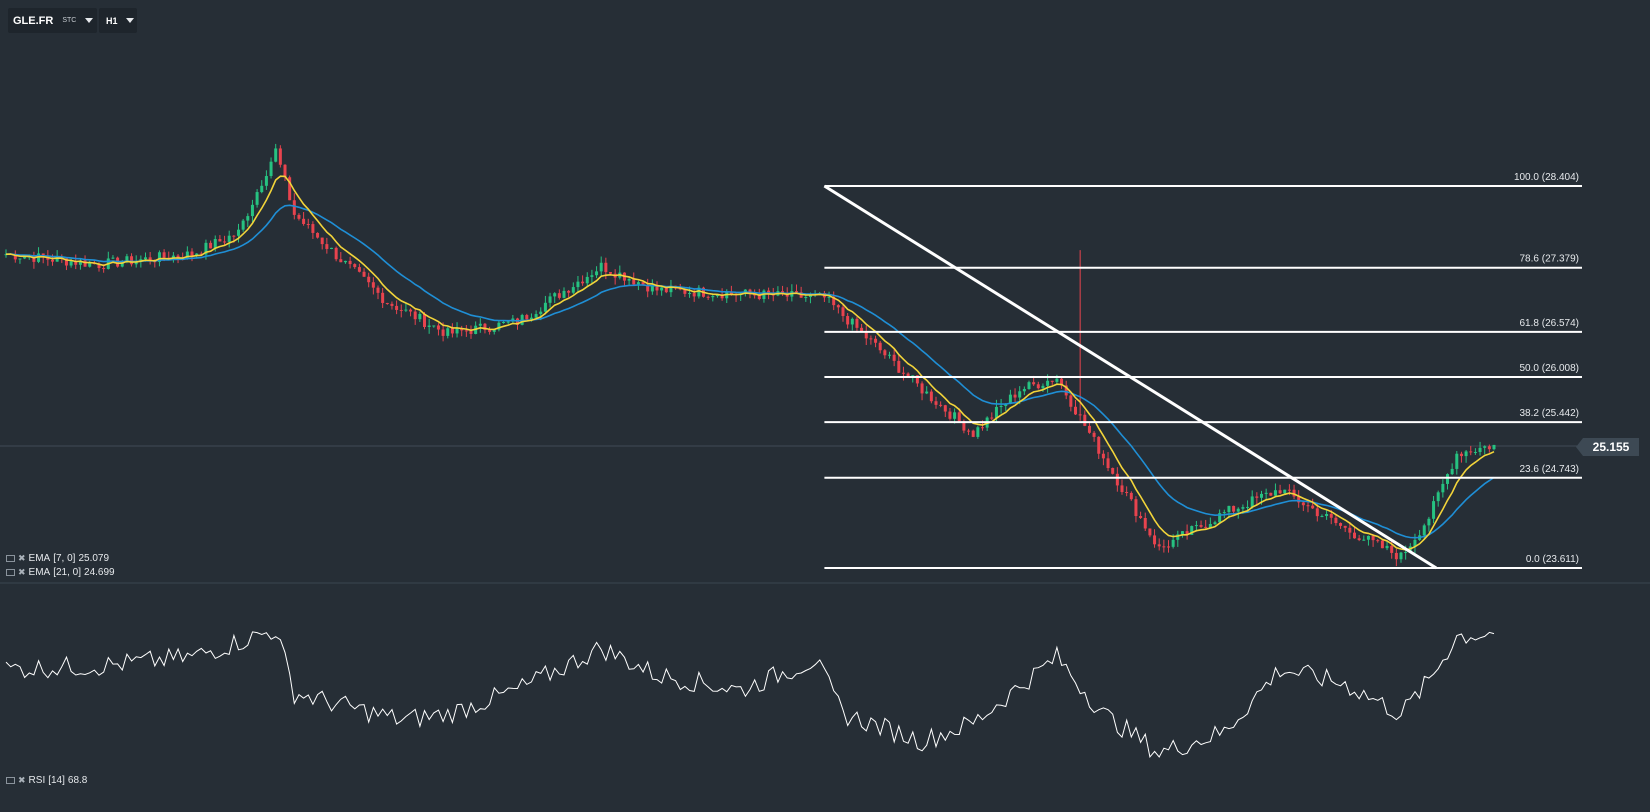  What do you see at coordinates (69, 20) in the screenshot?
I see `exchange-label: STC` at bounding box center [69, 20].